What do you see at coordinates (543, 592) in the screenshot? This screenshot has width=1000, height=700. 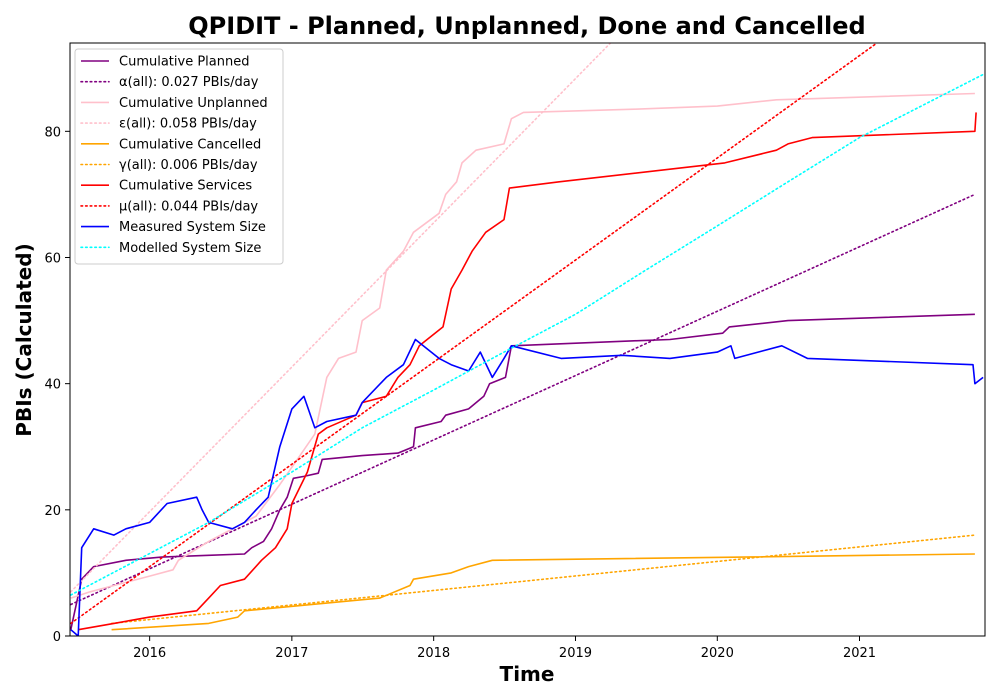 I see `series-line-cumulative-cancelled` at bounding box center [543, 592].